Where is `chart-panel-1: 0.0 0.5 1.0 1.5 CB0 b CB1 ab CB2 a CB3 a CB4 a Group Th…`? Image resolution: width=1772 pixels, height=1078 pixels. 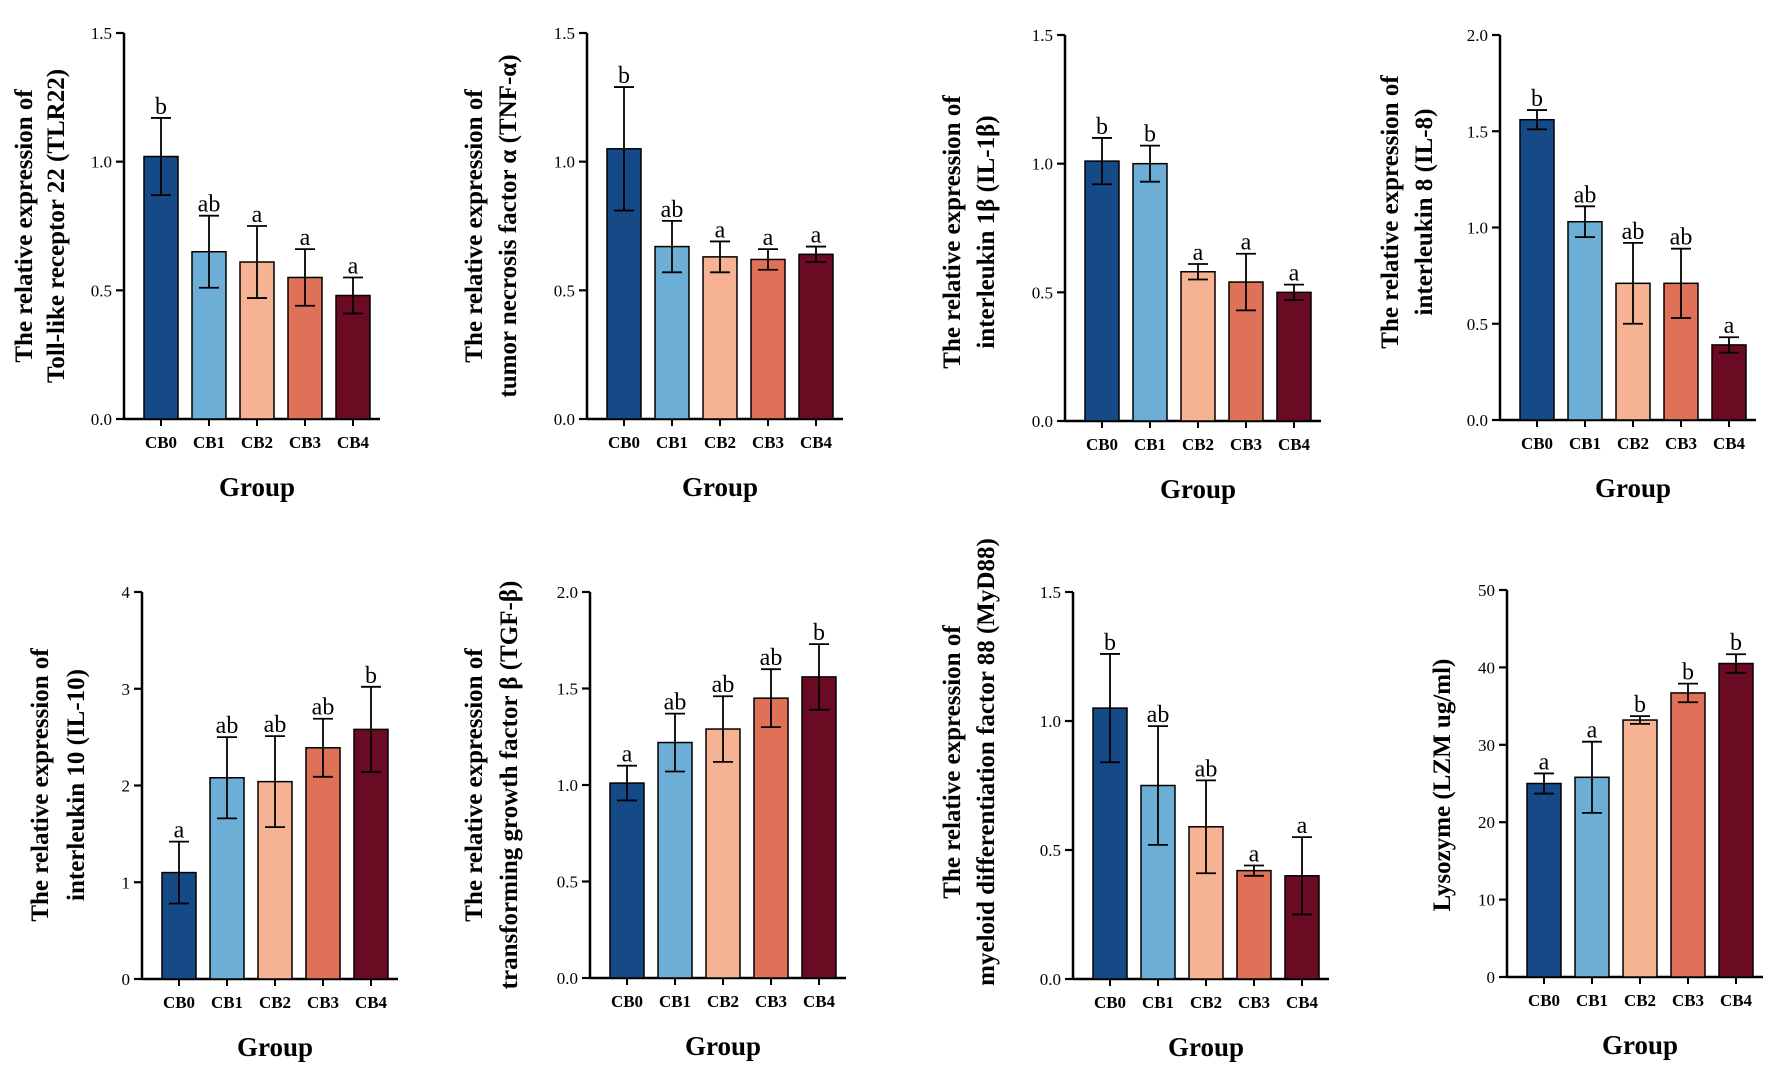
chart-panel-1: 0.0 0.5 1.0 1.5 CB0 b CB1 ab CB2 a CB3 a CB4 a Group Th… is located at coordinates (195, 263).